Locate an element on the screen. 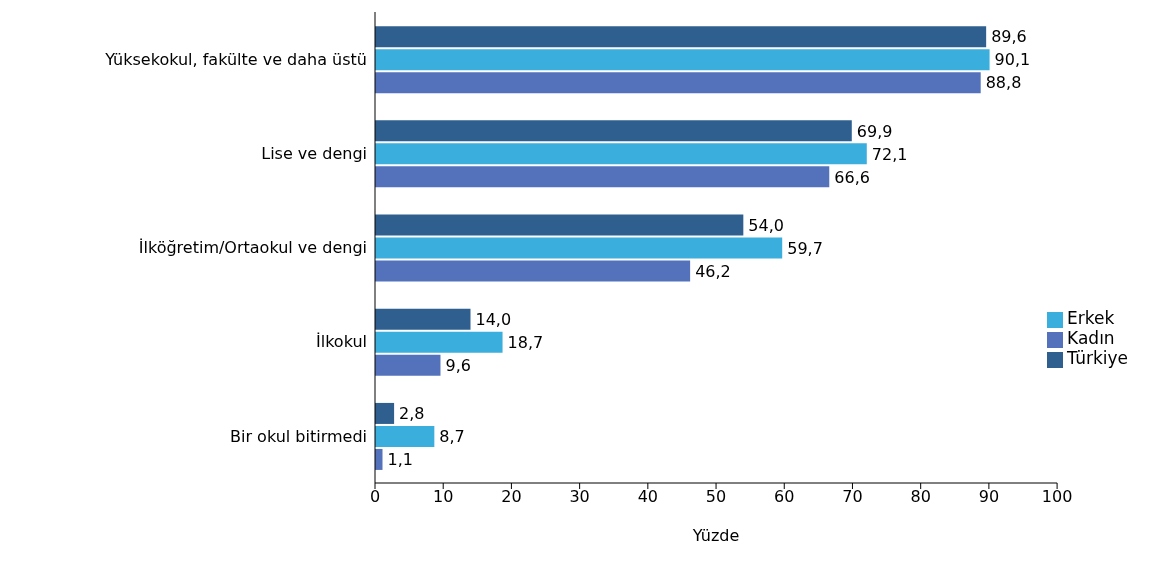 This screenshot has height=563, width=1173. legend-label: Türkiye is located at coordinates (1097, 358).